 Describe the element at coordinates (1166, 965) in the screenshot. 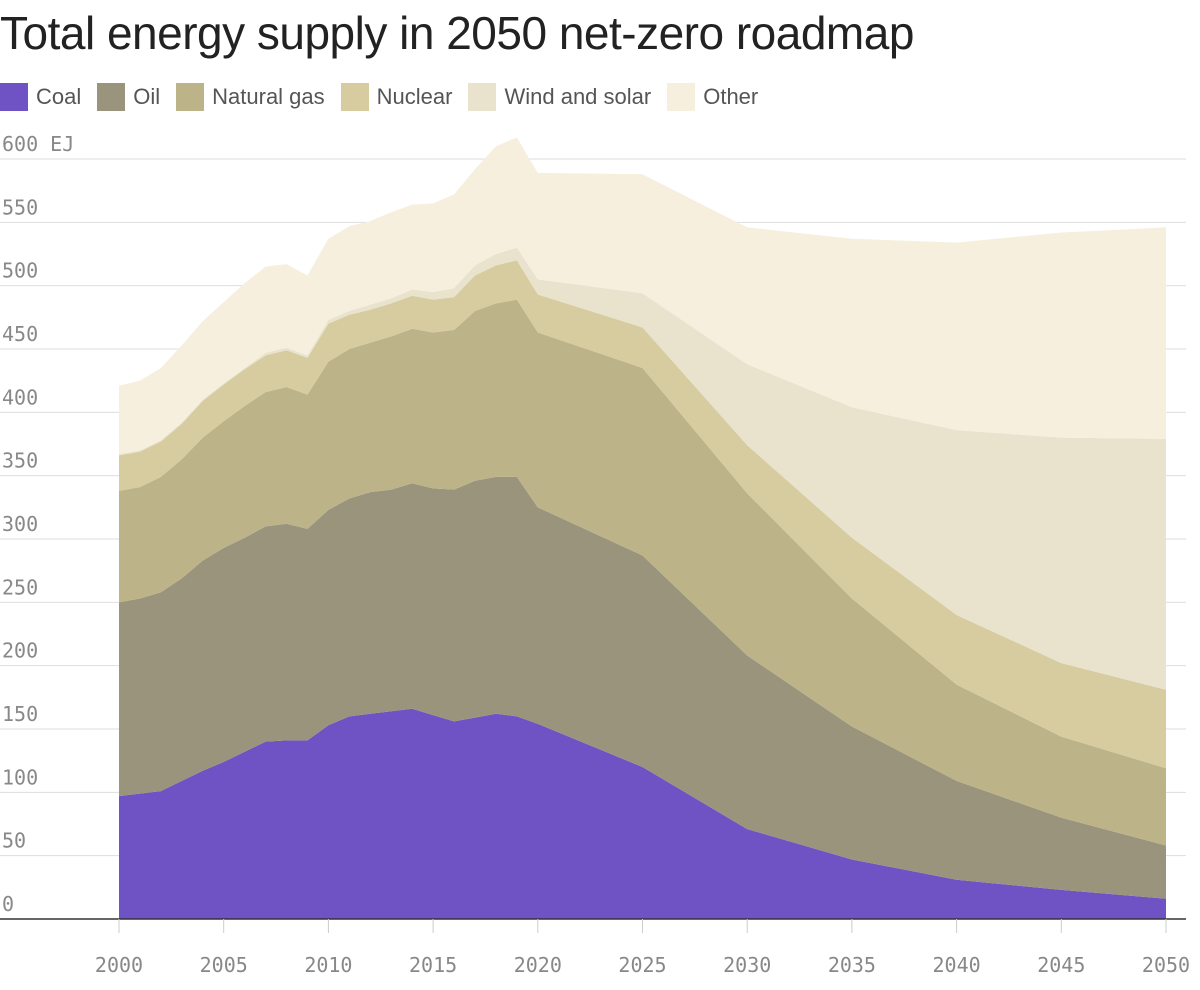

I see `x-tick-label-2050: 2050` at that location.